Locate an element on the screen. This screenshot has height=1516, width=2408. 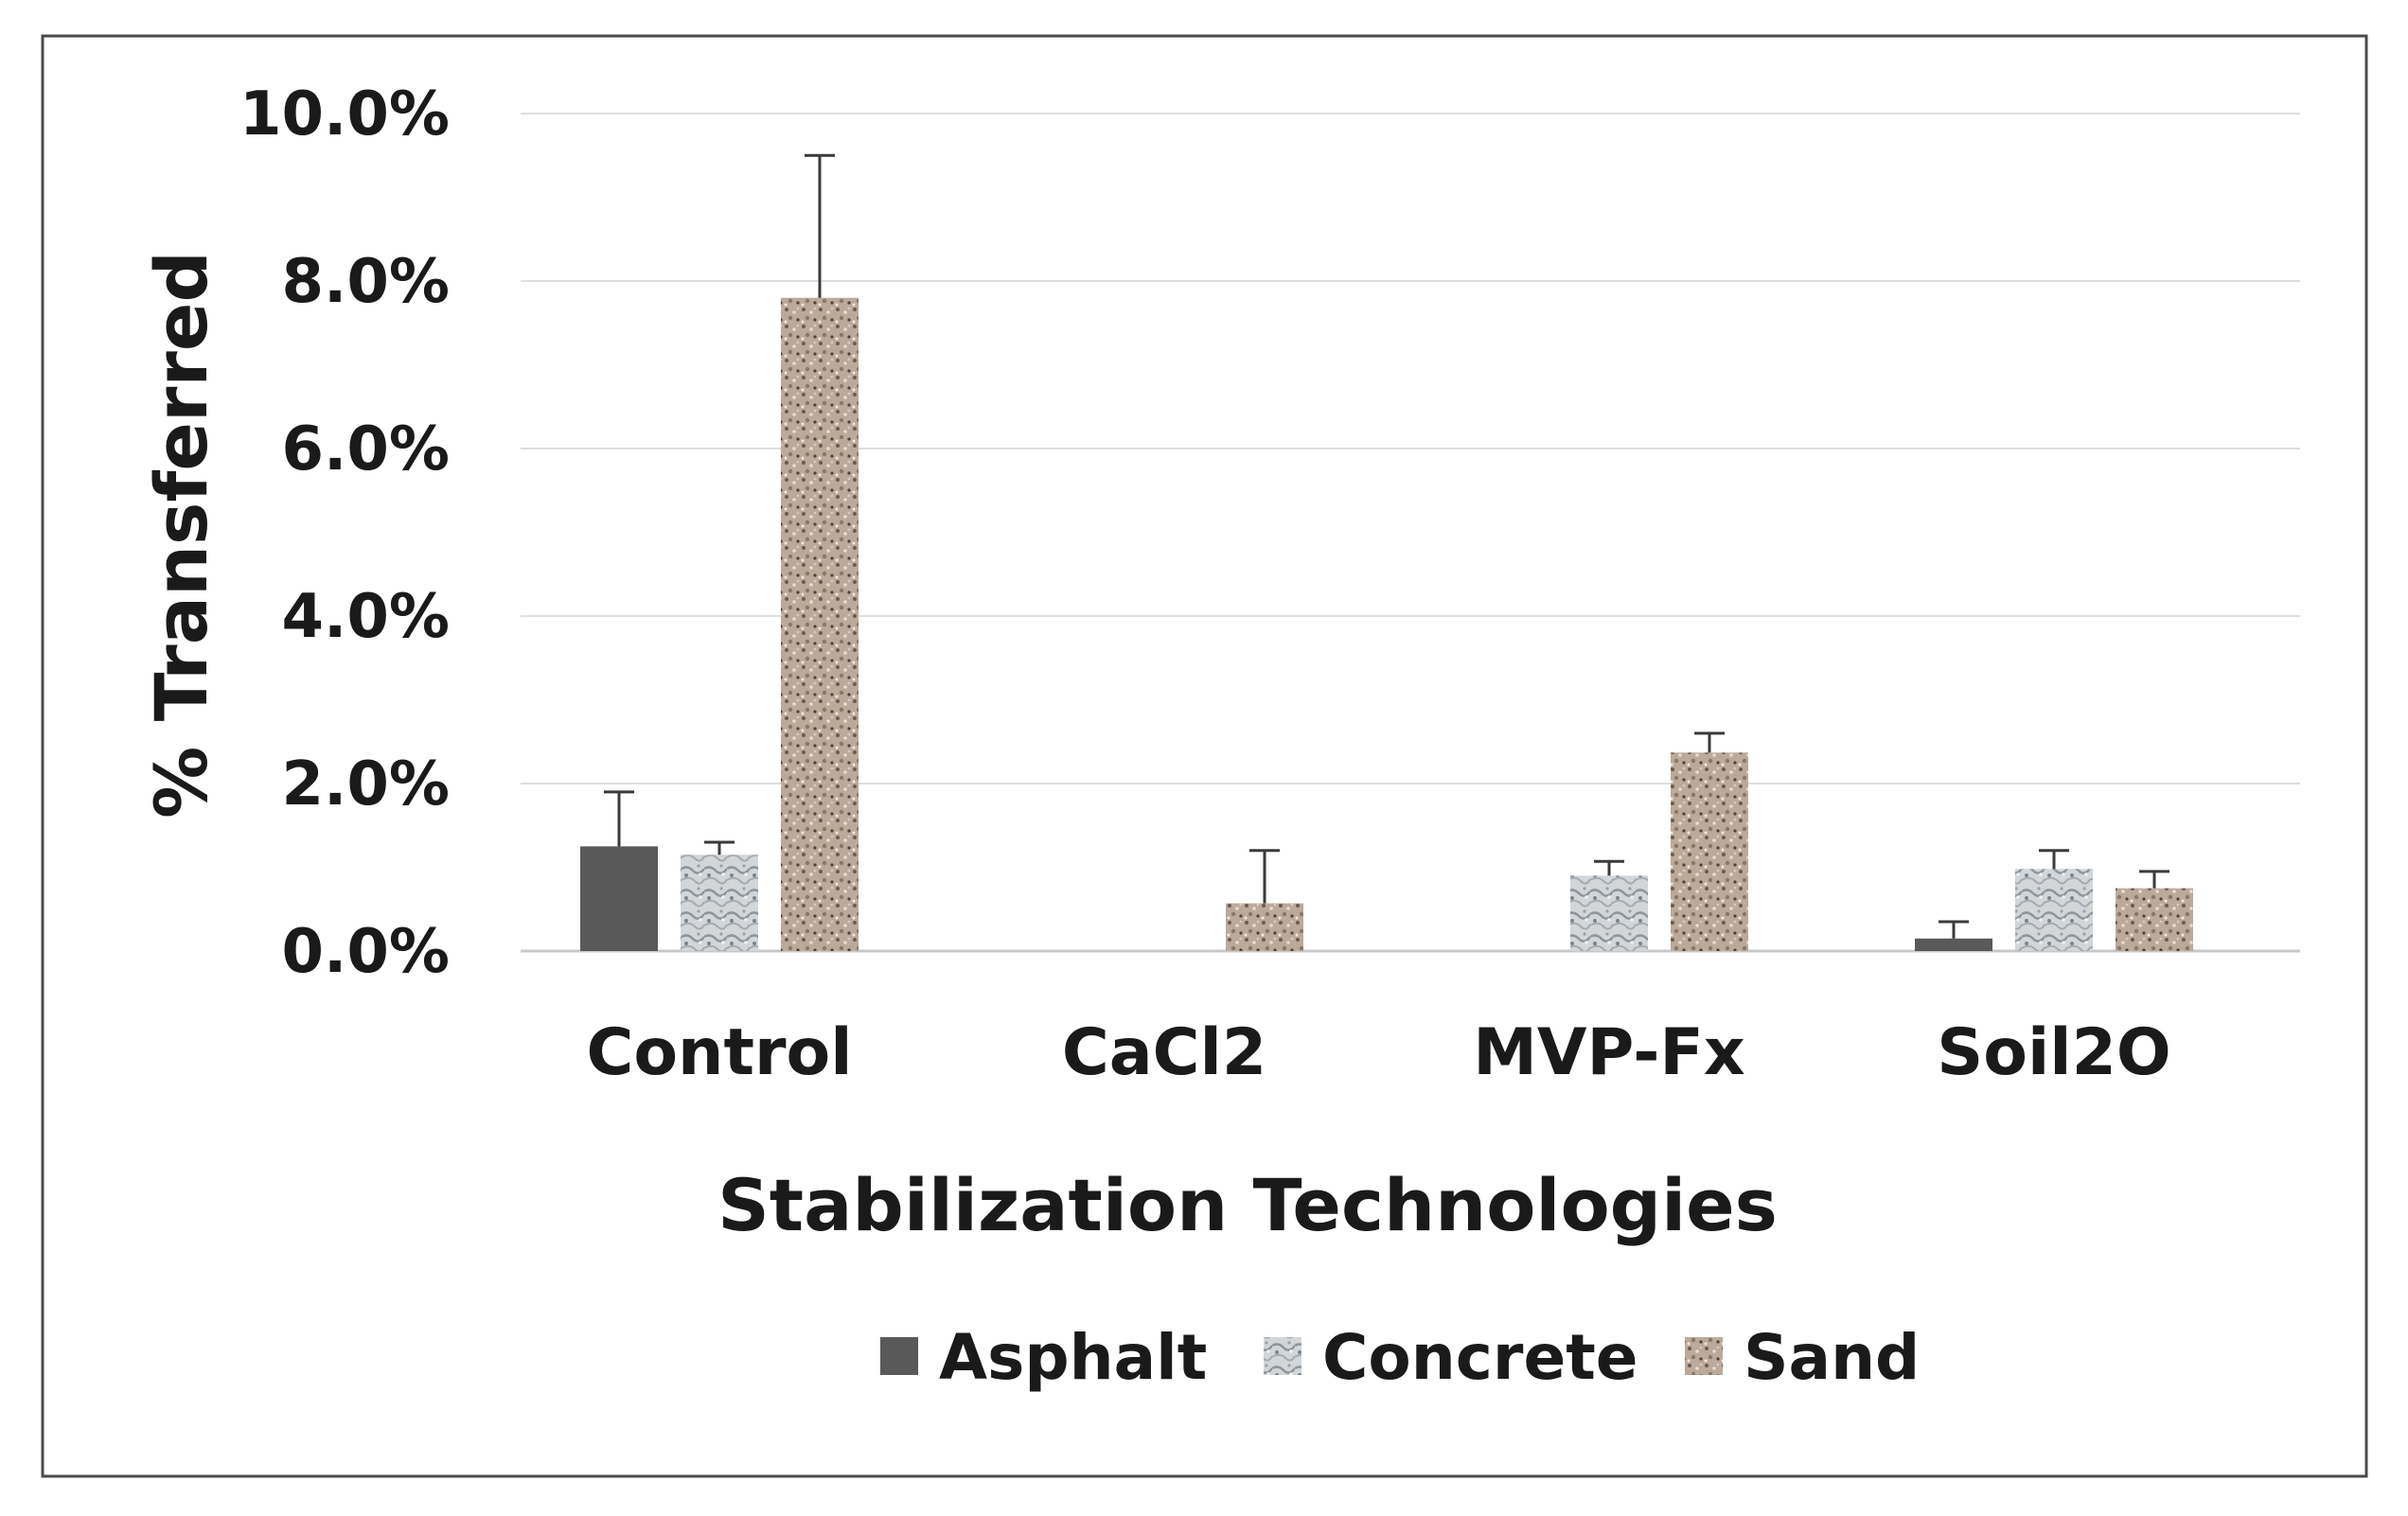
legend-swatch-sand is located at coordinates (1704, 1356).